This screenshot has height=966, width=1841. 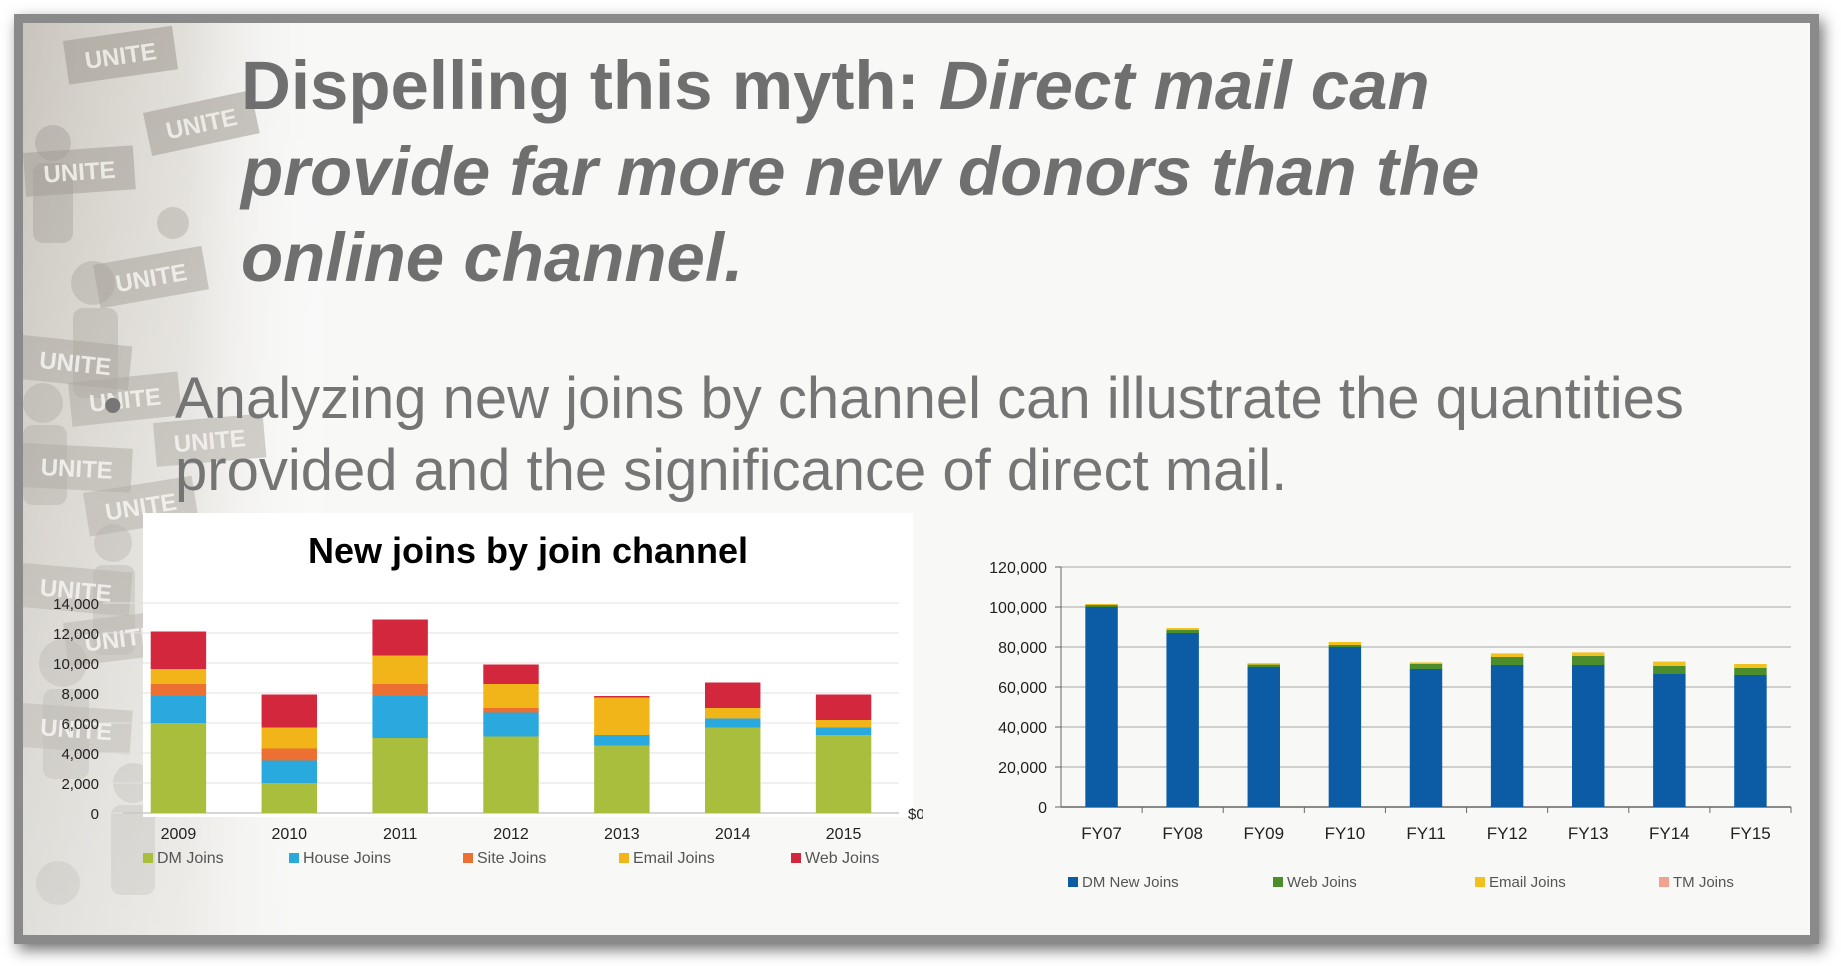 I want to click on y-tick-label: 100,000, so click(x=1018, y=608).